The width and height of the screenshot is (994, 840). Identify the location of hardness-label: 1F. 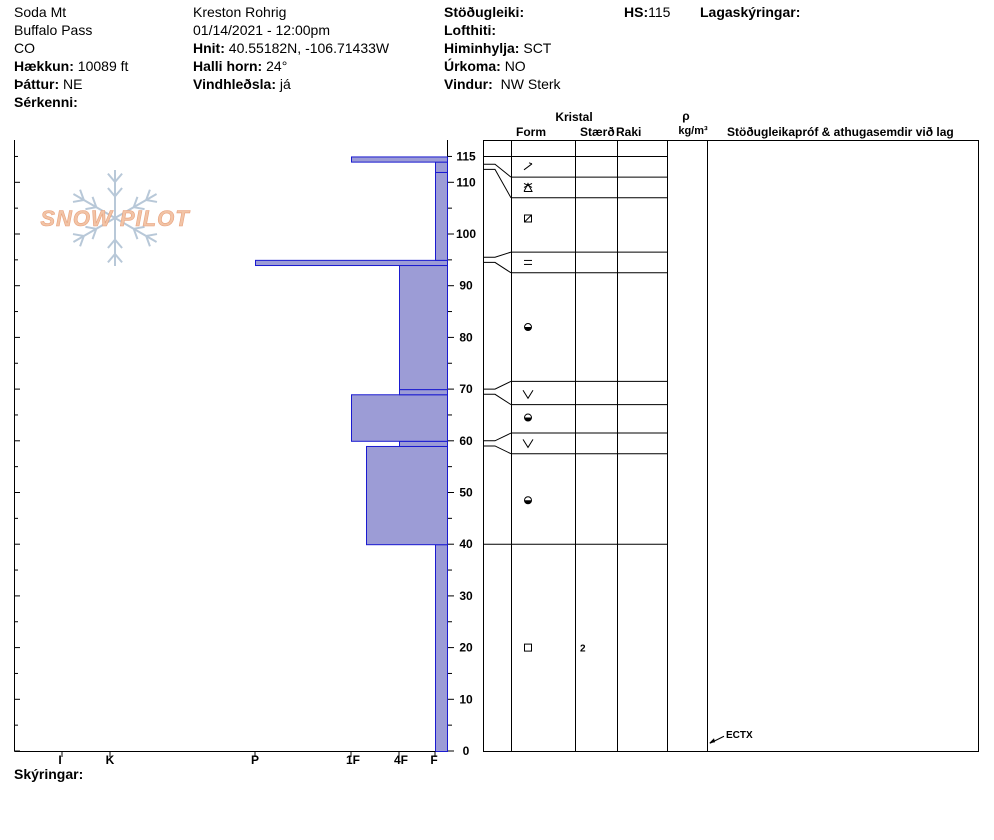
(353, 760).